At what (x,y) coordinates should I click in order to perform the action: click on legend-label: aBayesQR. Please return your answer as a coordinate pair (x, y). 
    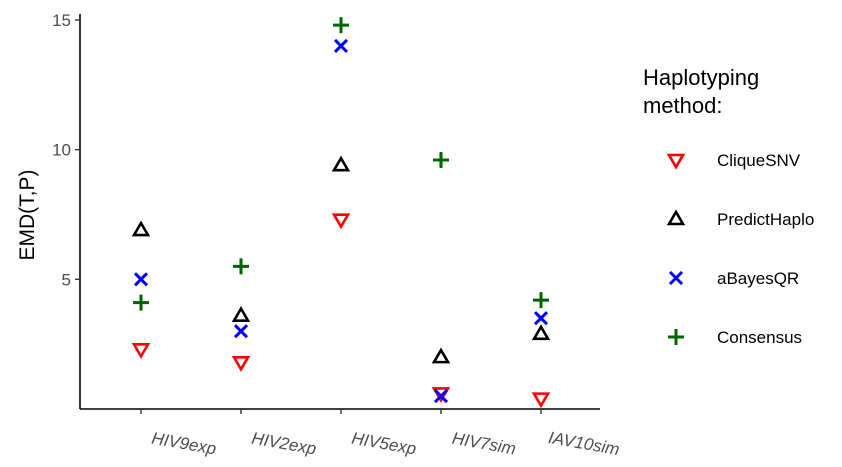
    Looking at the image, I should click on (758, 278).